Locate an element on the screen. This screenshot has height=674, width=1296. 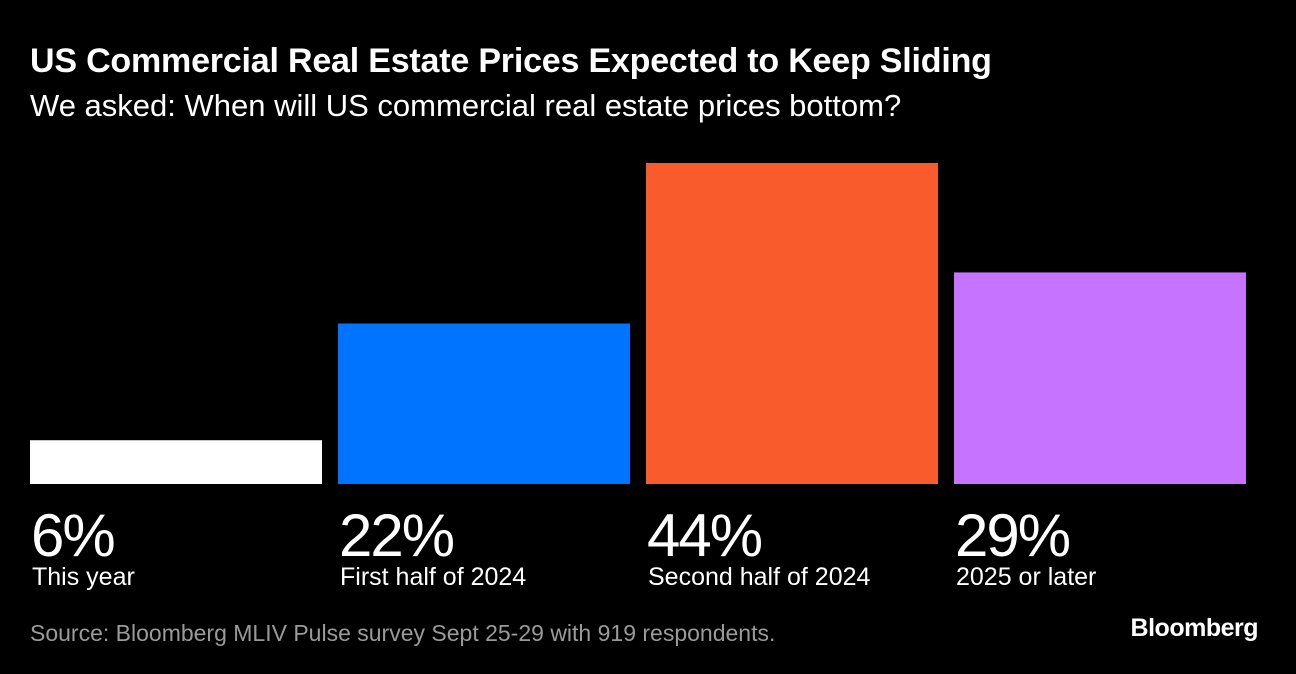
value-label-3: 44% is located at coordinates (704, 535).